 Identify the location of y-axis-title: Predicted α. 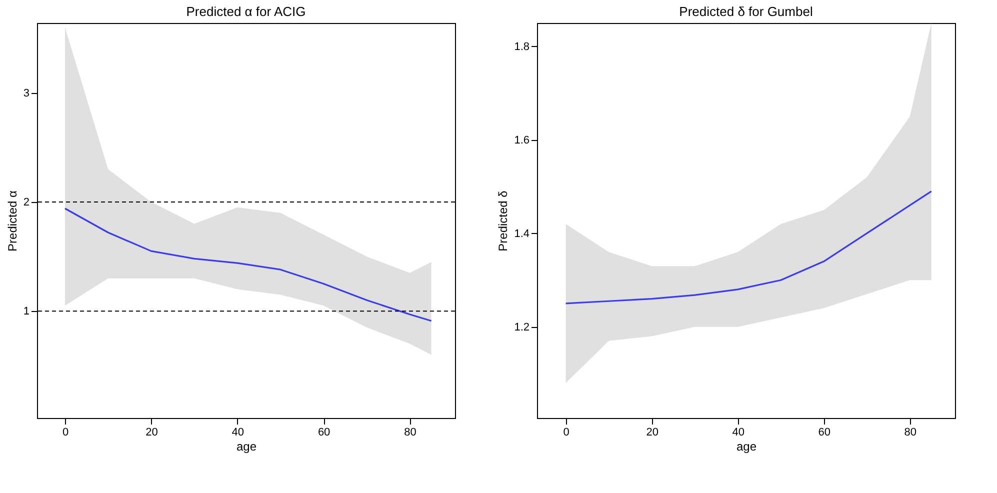
(12, 221).